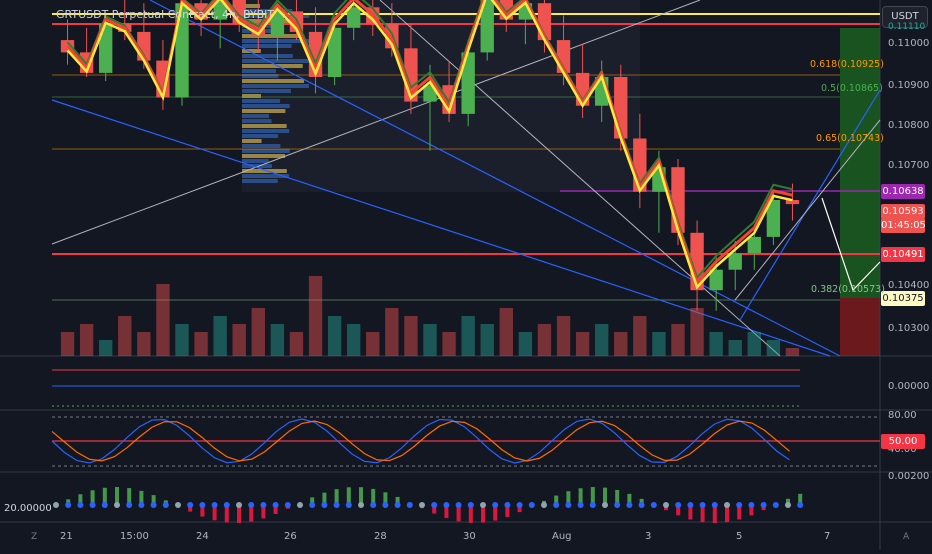  What do you see at coordinates (850, 138) in the screenshot?
I see `fib-label-065: 0.65(0.10743)` at bounding box center [850, 138].